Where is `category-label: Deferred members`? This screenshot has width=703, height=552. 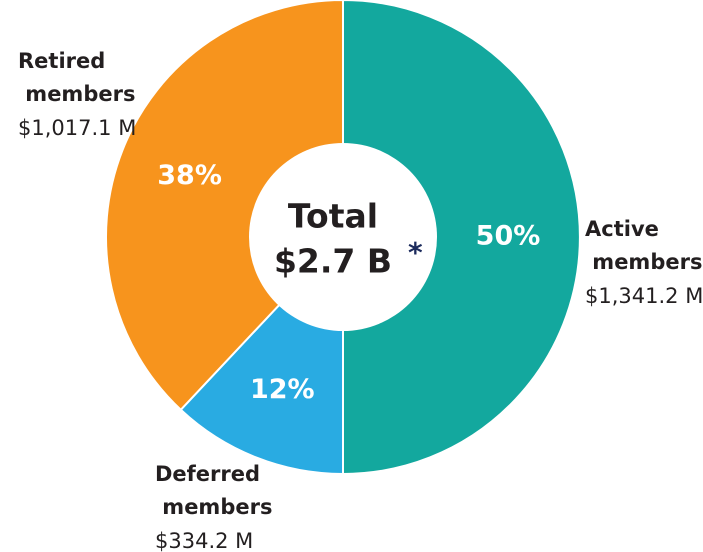
category-label: Deferred members is located at coordinates (213, 490).